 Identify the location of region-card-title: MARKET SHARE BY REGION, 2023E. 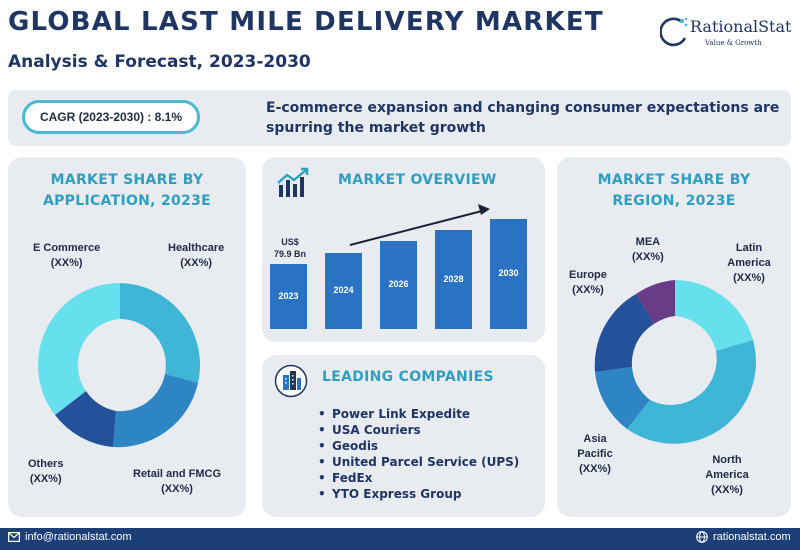
(674, 190).